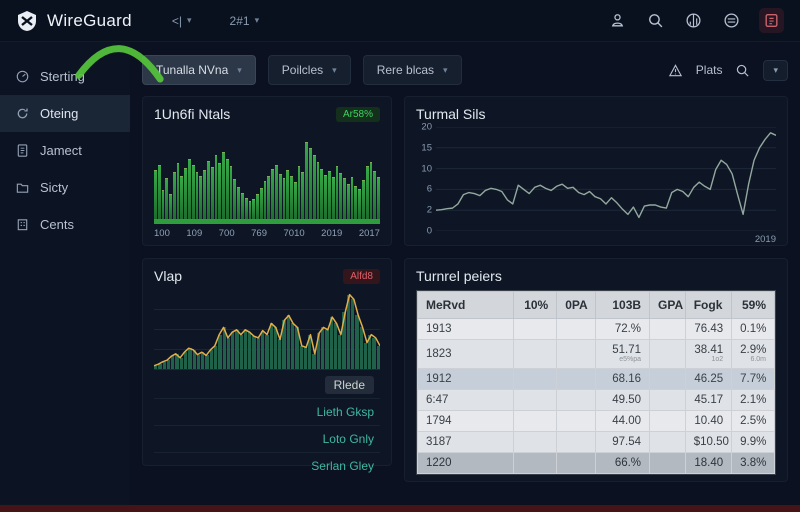 The height and width of the screenshot is (512, 800). Describe the element at coordinates (65, 224) in the screenshot. I see `sidebar-item-cents: Cents` at that location.